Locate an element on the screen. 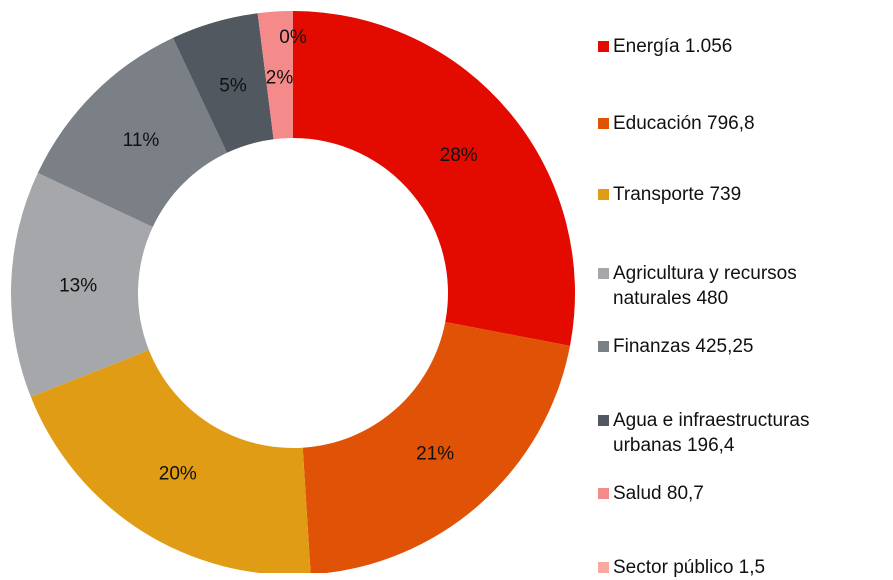  legend-label: Salud 80,7 is located at coordinates (658, 493).